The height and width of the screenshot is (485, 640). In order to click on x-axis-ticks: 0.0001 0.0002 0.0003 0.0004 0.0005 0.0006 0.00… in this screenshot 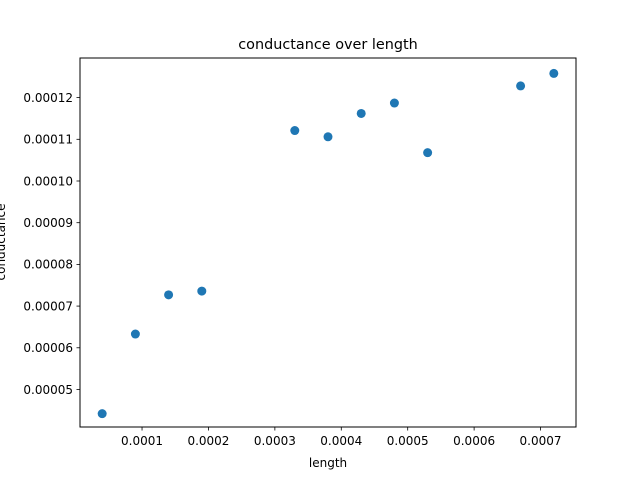, I will do `click(341, 437)`.